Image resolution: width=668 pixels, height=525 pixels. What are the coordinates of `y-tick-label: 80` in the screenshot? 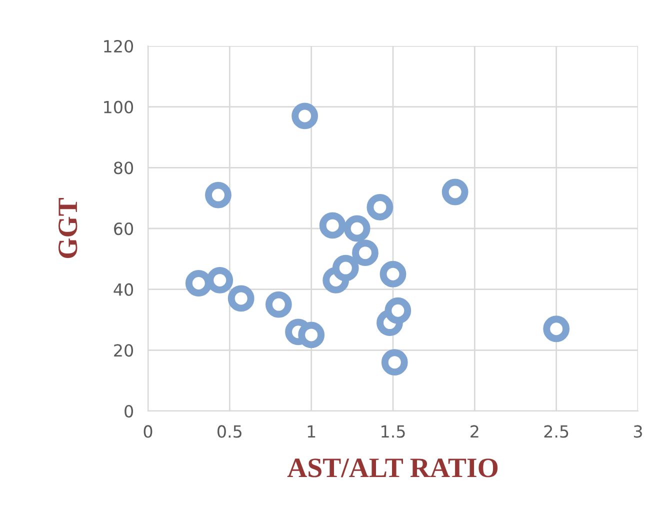 It's located at (124, 168).